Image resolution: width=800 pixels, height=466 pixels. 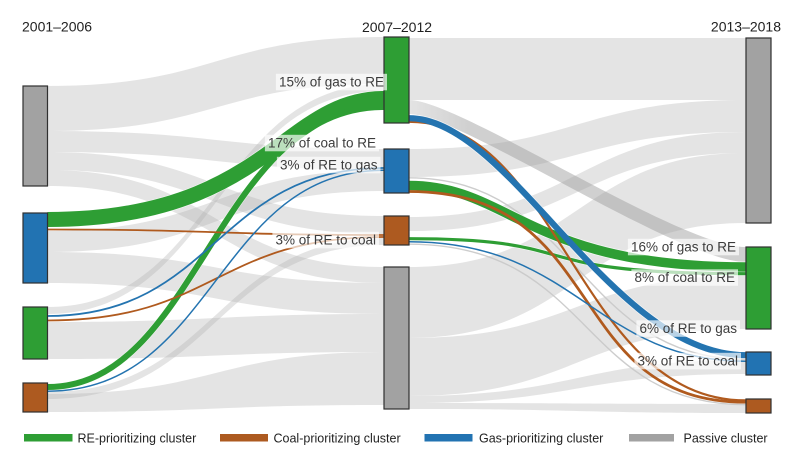 I want to click on svg-text: Gas-prioritizing cluster, so click(x=541, y=439).